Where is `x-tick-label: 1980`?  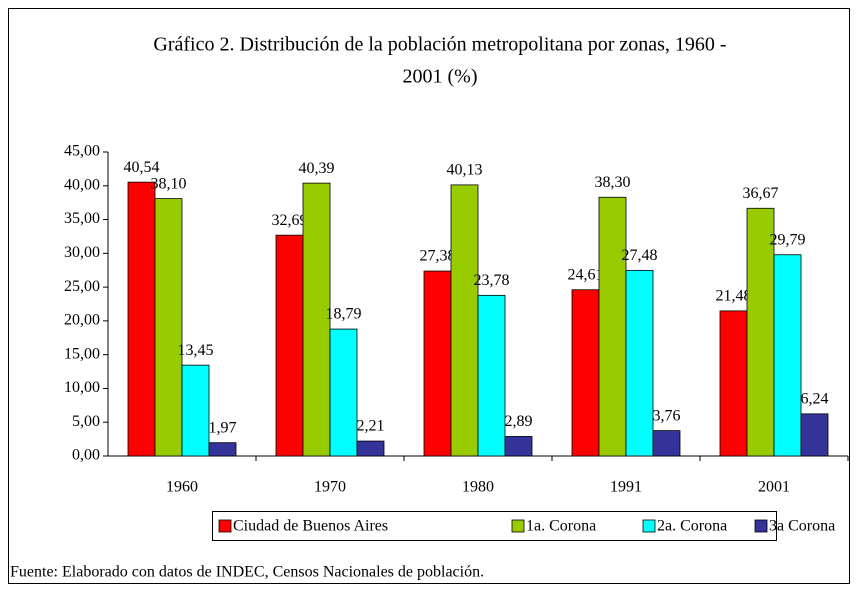
x-tick-label: 1980 is located at coordinates (478, 487).